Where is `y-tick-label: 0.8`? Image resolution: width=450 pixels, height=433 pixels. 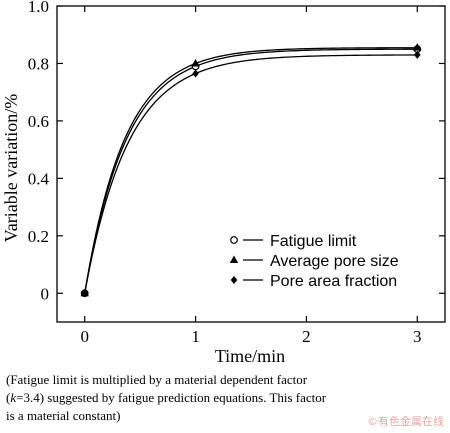 y-tick-label: 0.8 is located at coordinates (38, 63).